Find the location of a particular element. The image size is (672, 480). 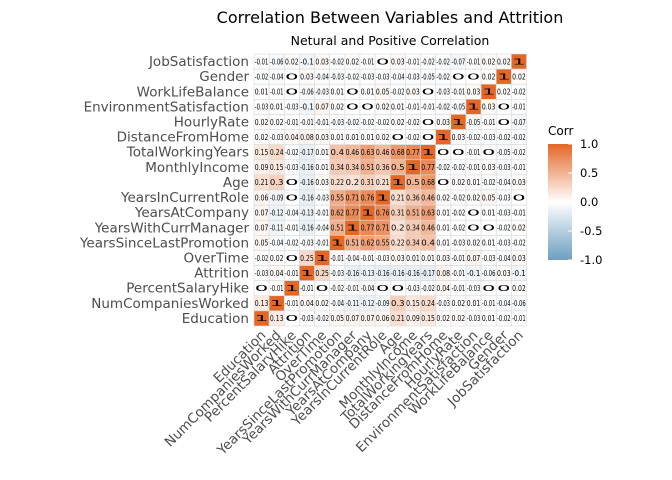

heatmap-cell-value: 0.76 is located at coordinates (383, 212).